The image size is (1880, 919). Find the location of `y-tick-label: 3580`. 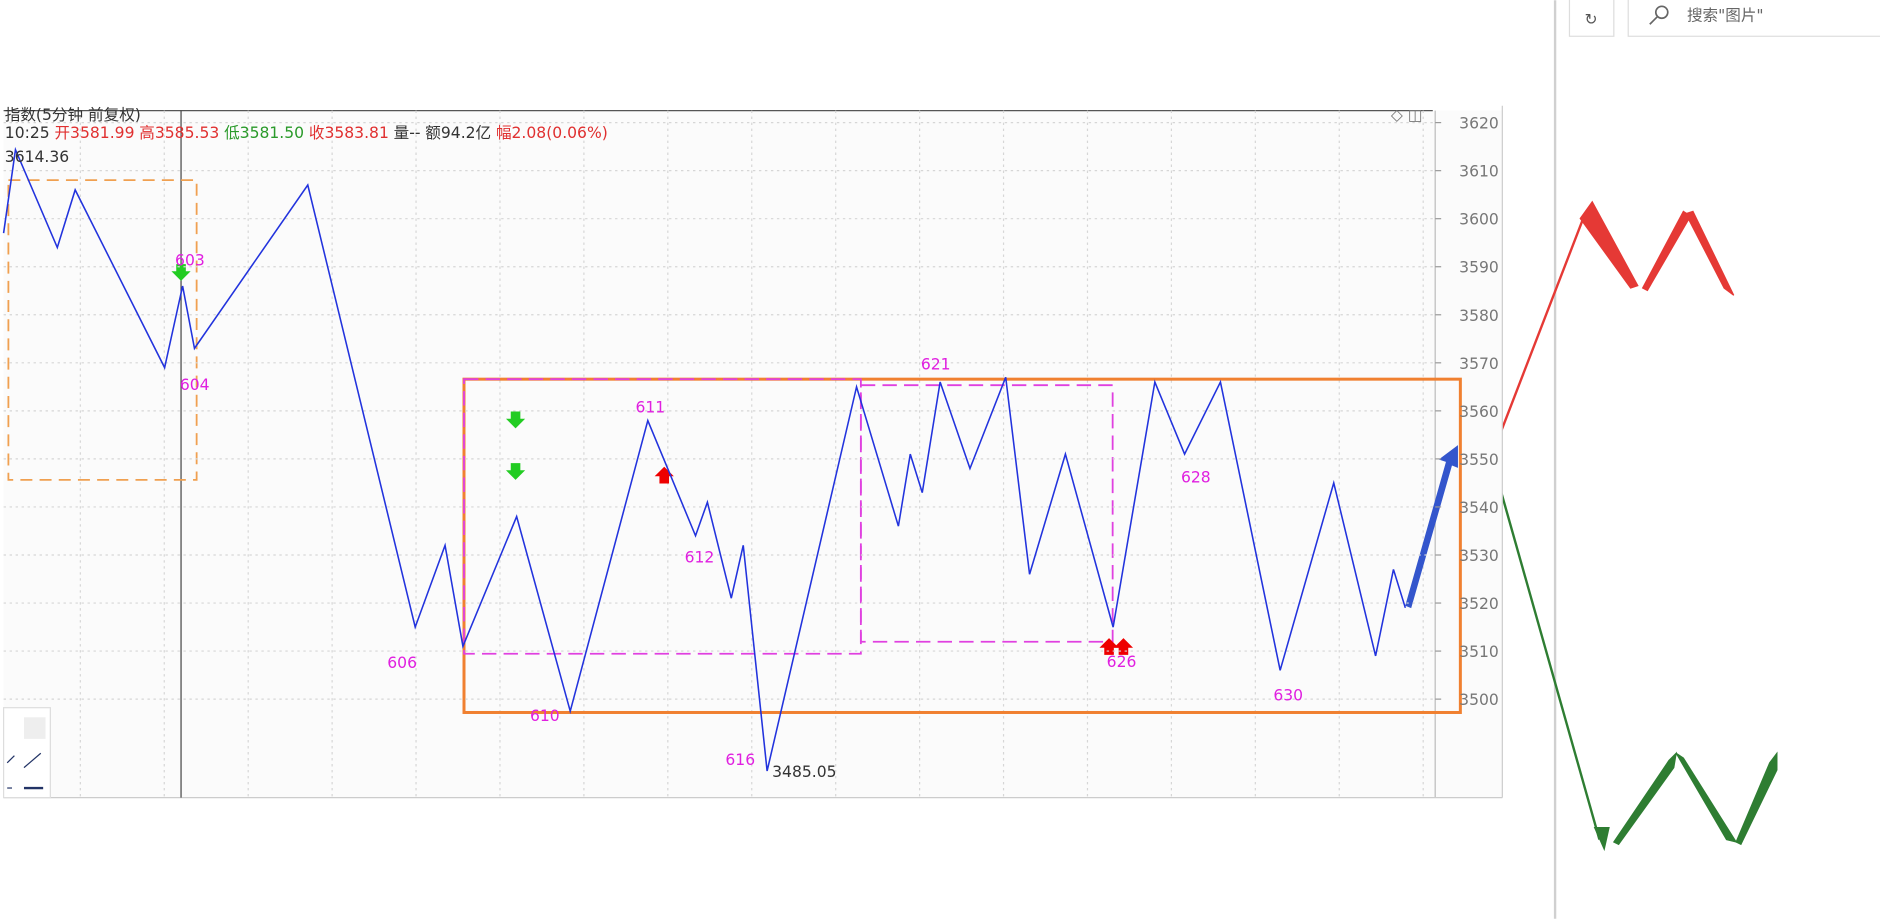

y-tick-label: 3580 is located at coordinates (1479, 316).